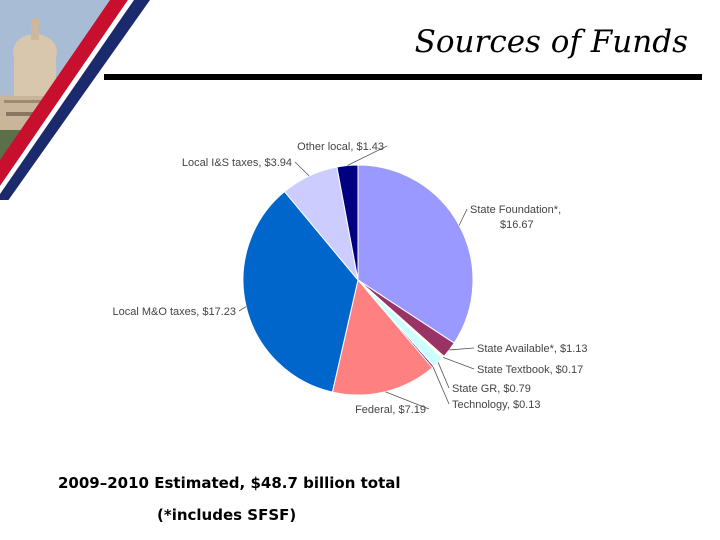 This screenshot has width=720, height=540. What do you see at coordinates (530, 370) in the screenshot?
I see `slice-label-state-textbook-0-17: State Textbook, $0.17` at bounding box center [530, 370].